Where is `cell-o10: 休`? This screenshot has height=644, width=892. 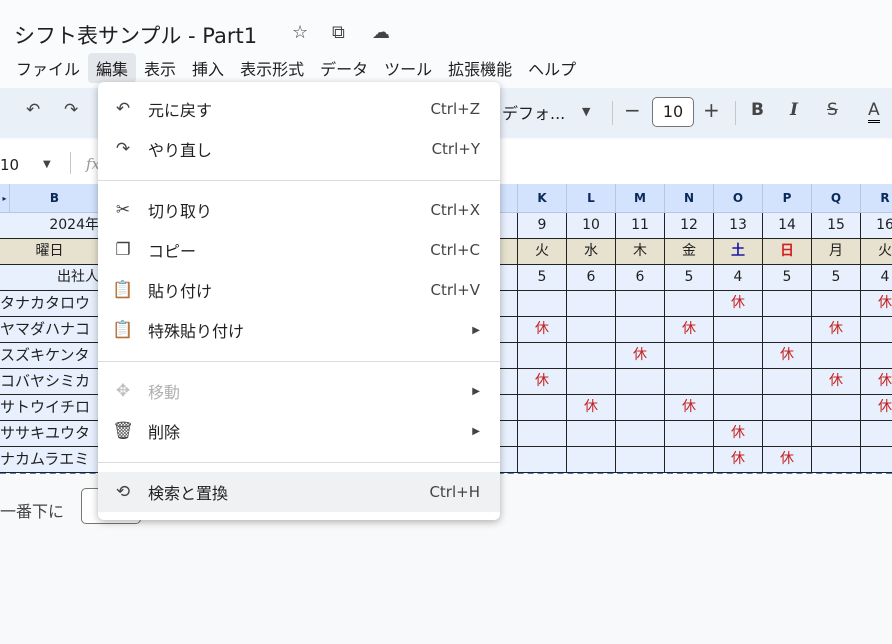
cell-o10: 休 is located at coordinates (738, 460).